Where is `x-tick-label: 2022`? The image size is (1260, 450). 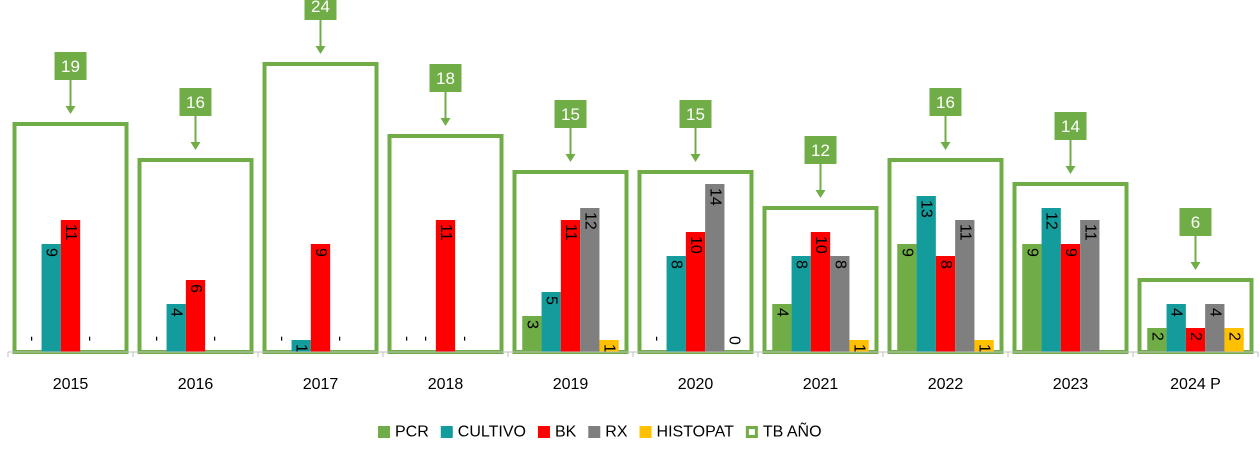 x-tick-label: 2022 is located at coordinates (946, 384).